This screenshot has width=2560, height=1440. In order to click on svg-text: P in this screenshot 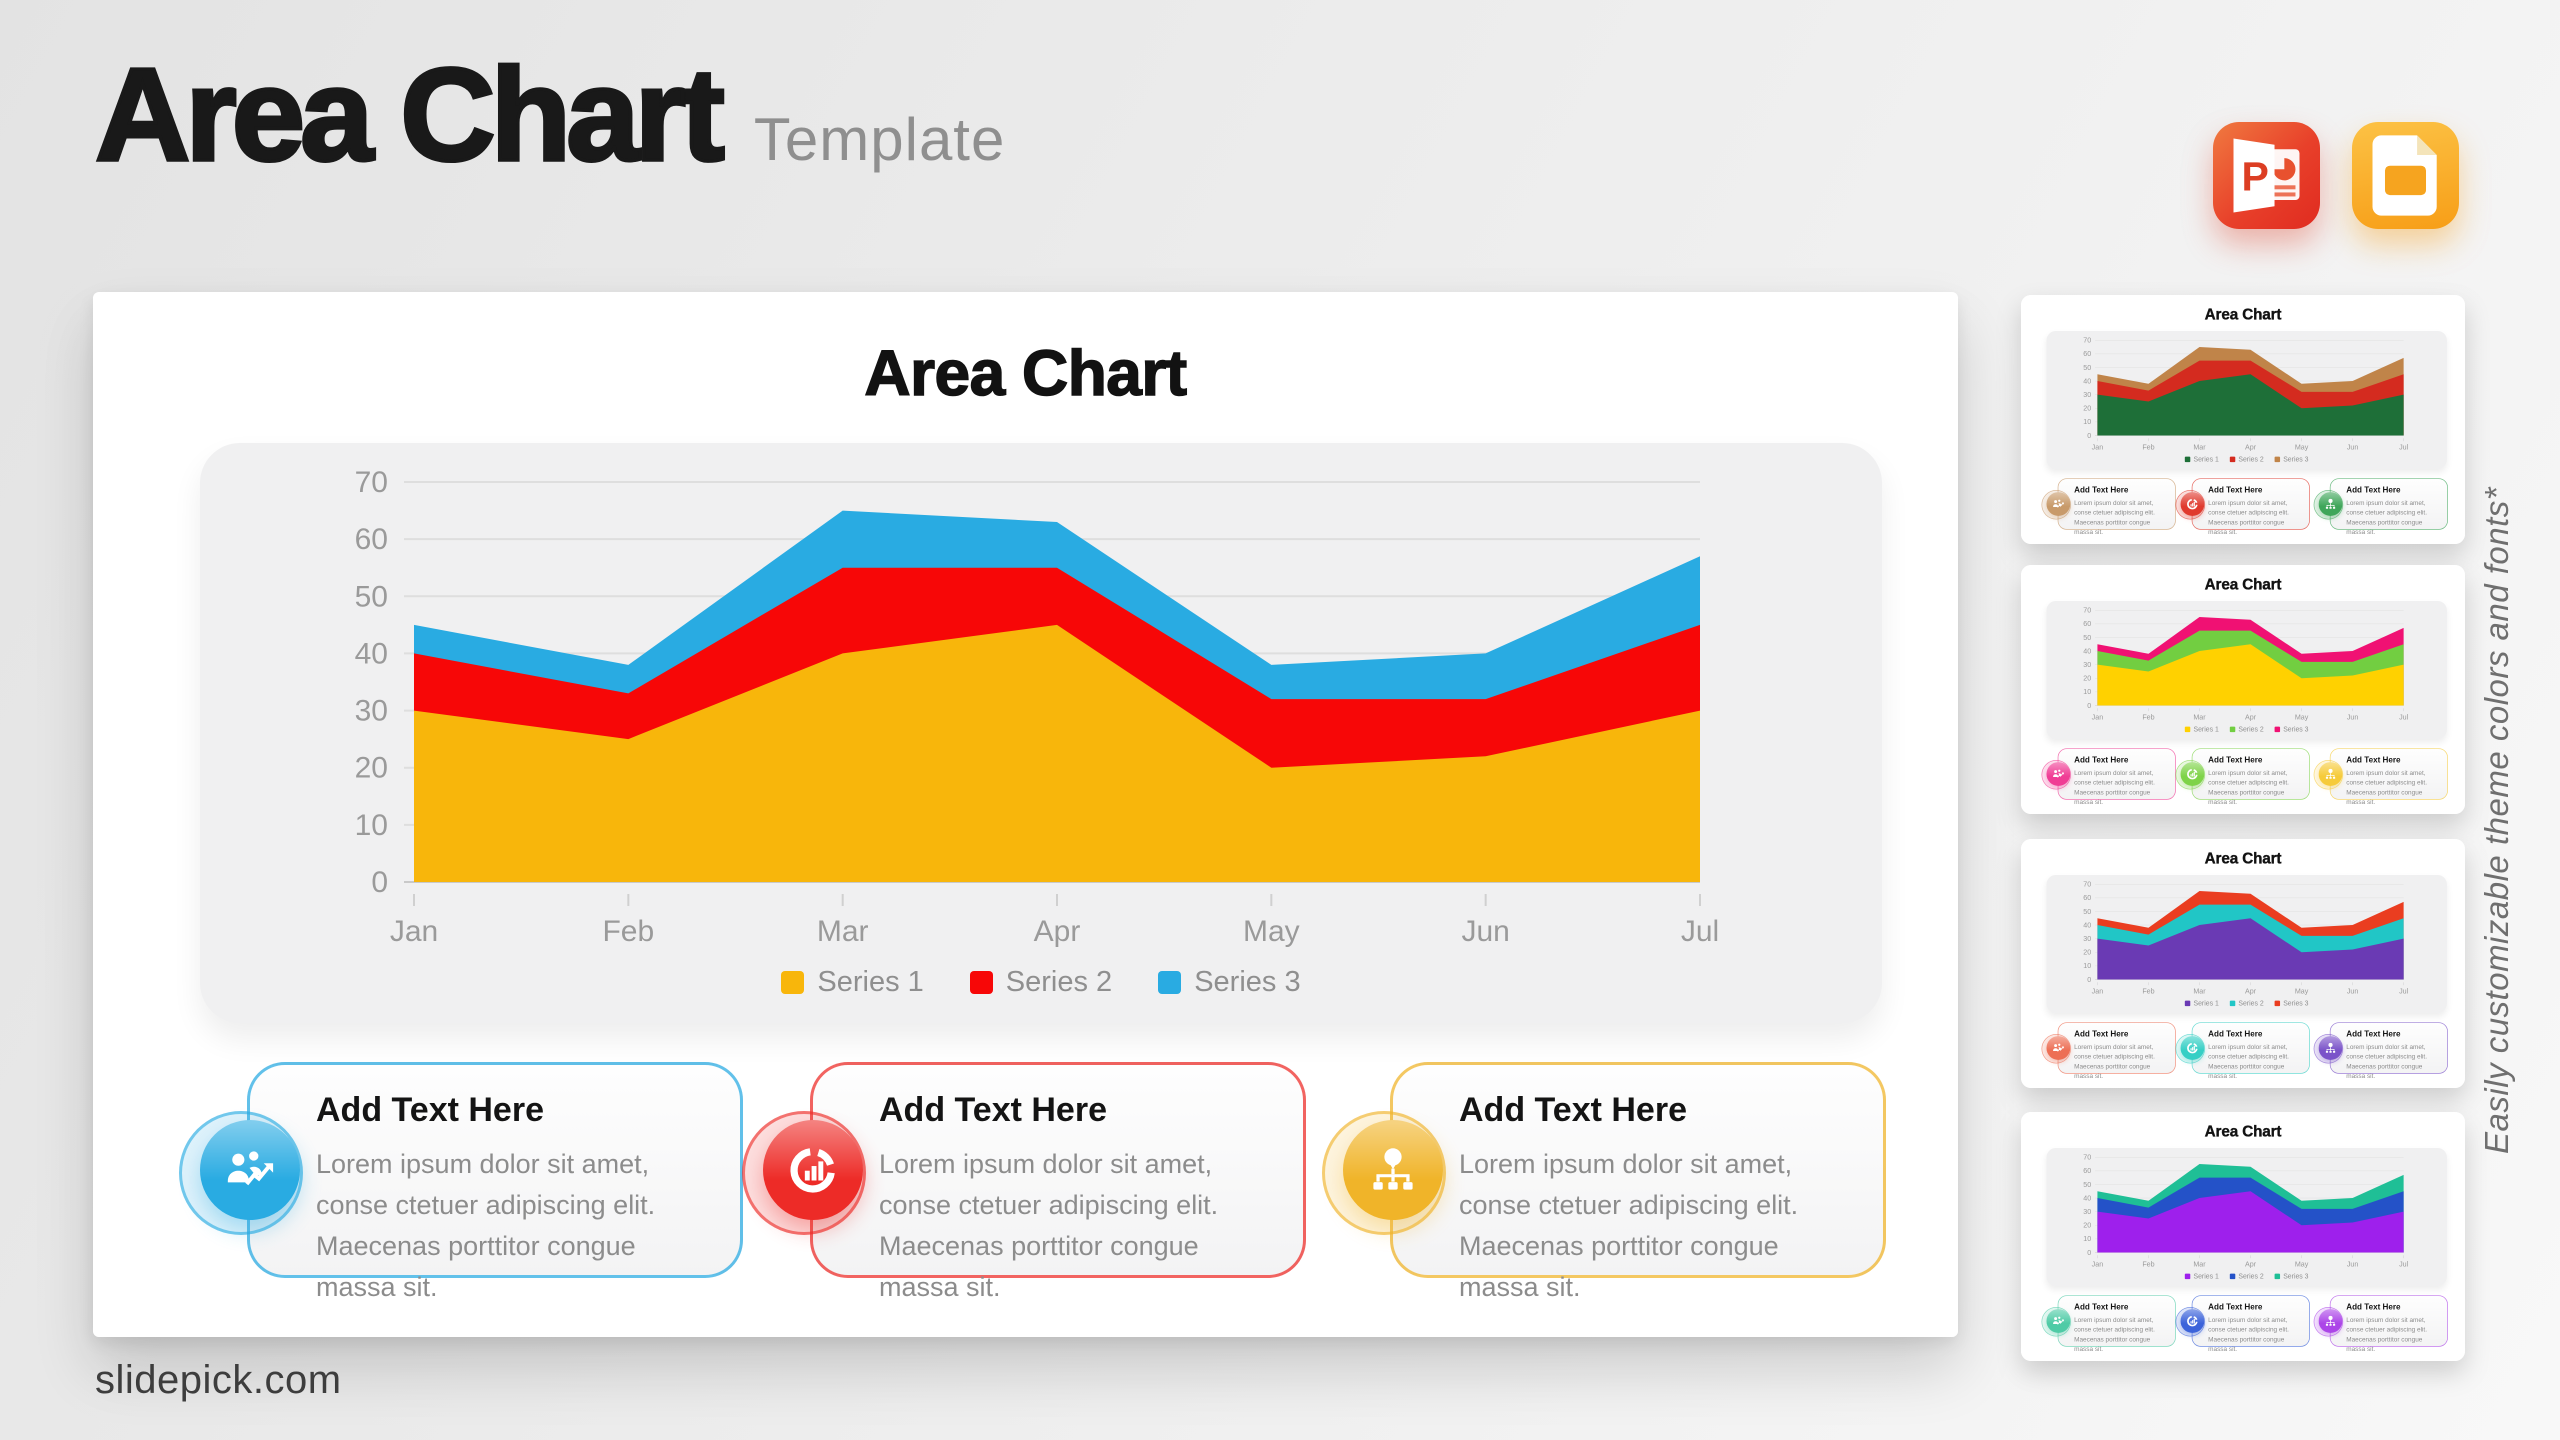, I will do `click(2255, 177)`.